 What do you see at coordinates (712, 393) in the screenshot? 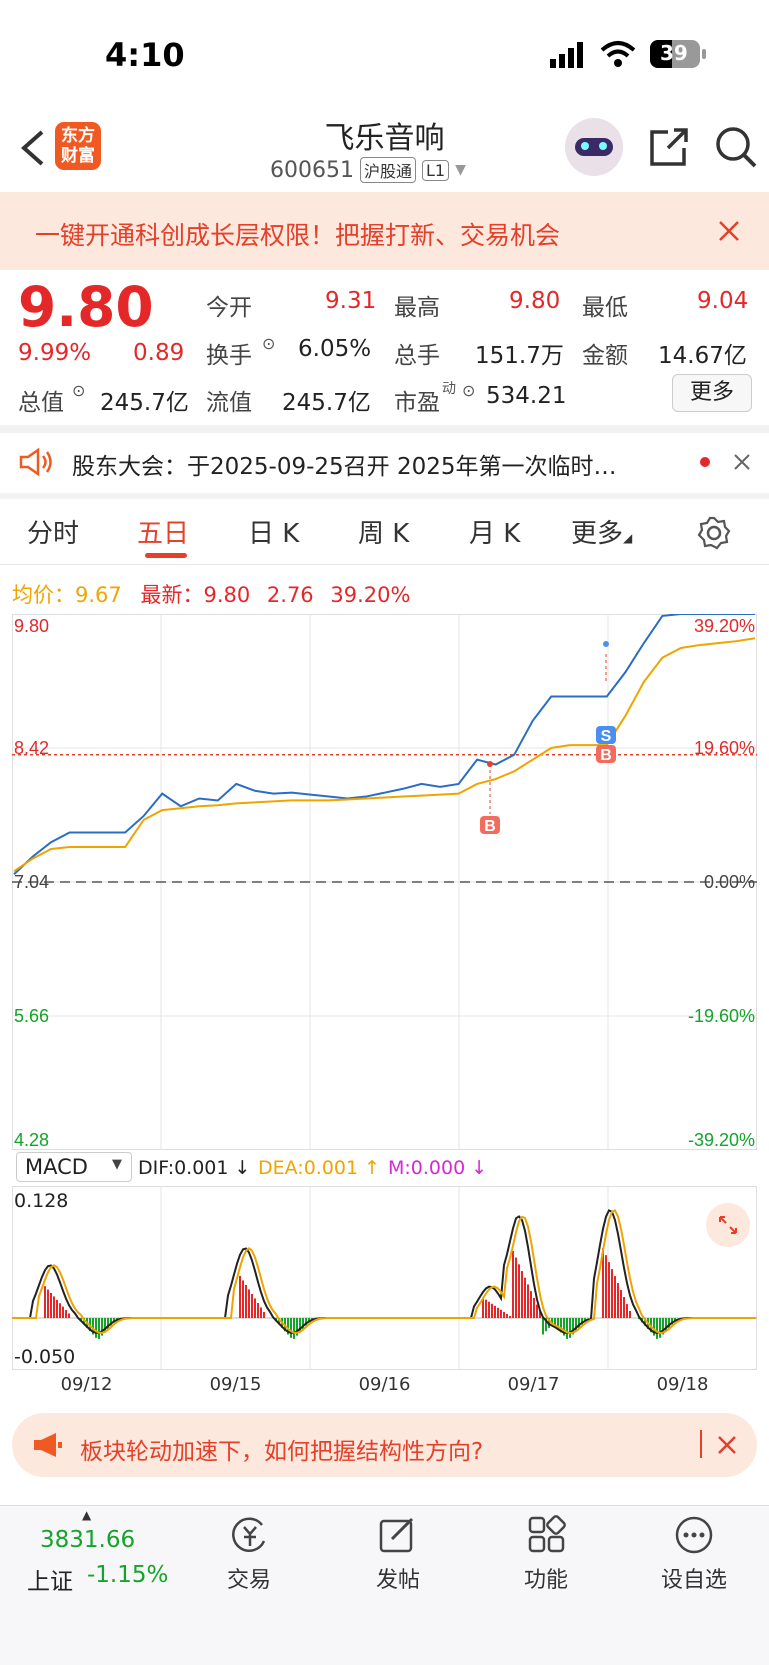
I see `more-button: 更多` at bounding box center [712, 393].